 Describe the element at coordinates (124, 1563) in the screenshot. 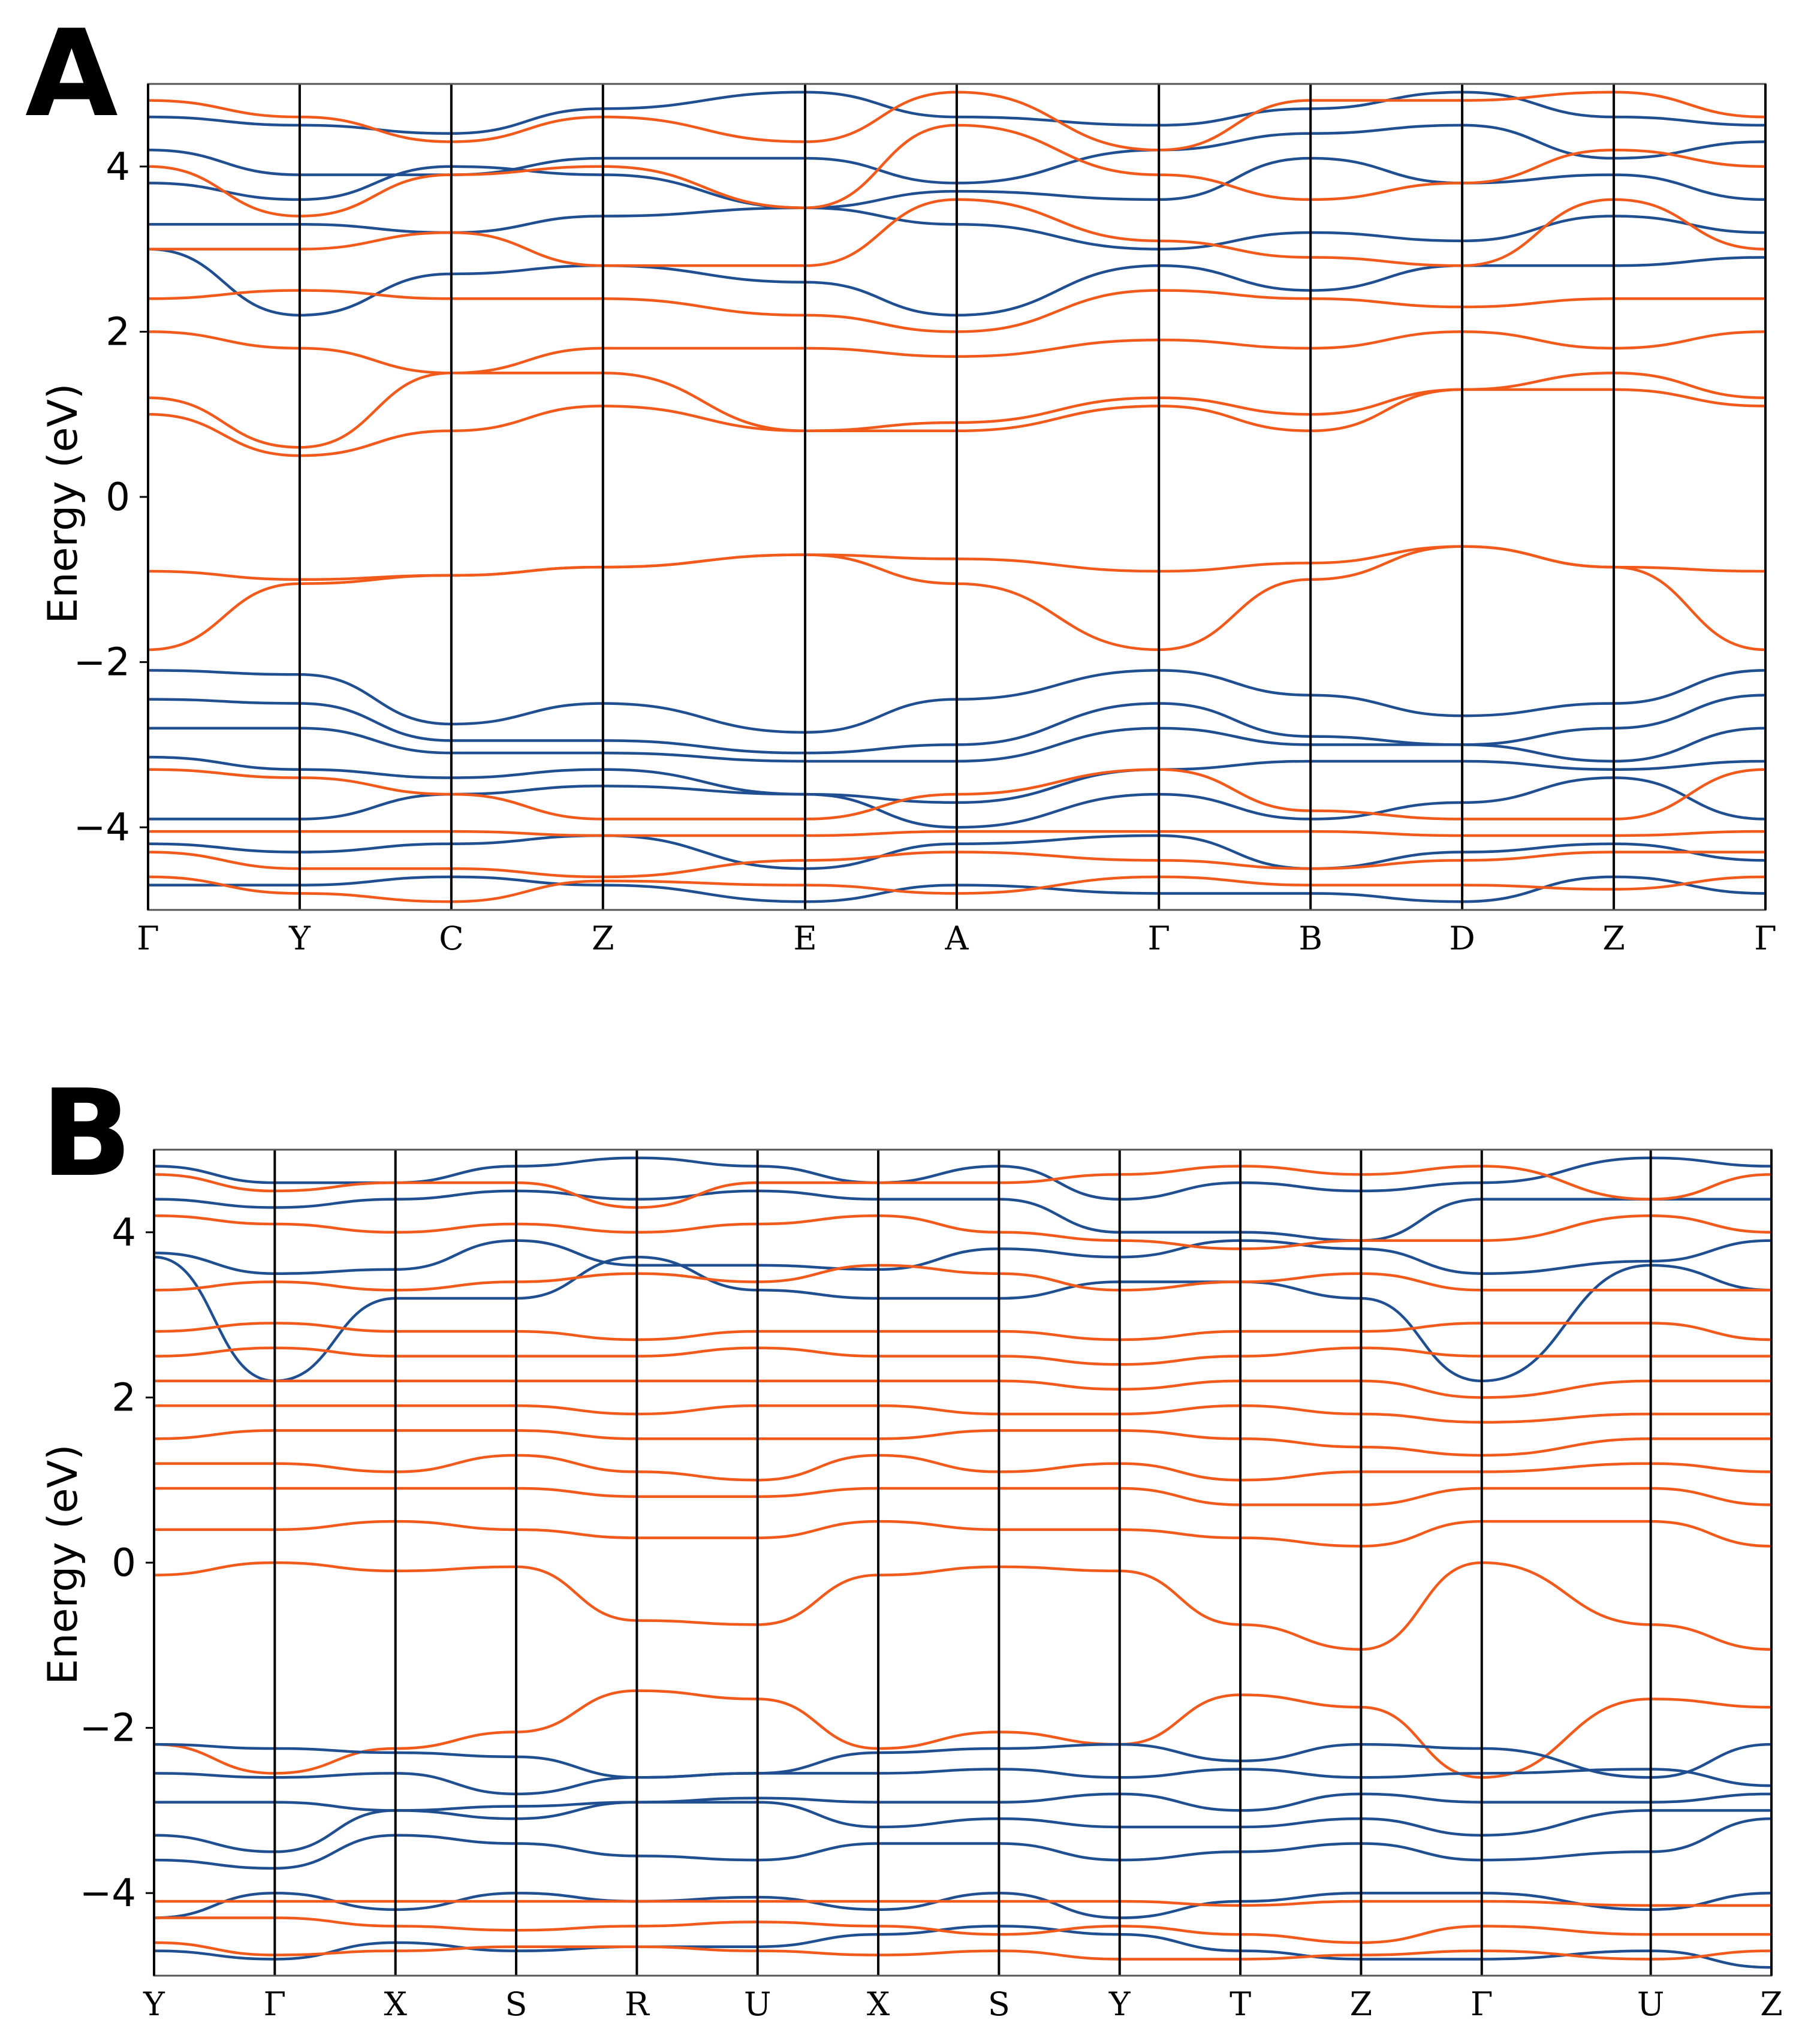

I see `panel-b-y-tick-label: 0` at that location.